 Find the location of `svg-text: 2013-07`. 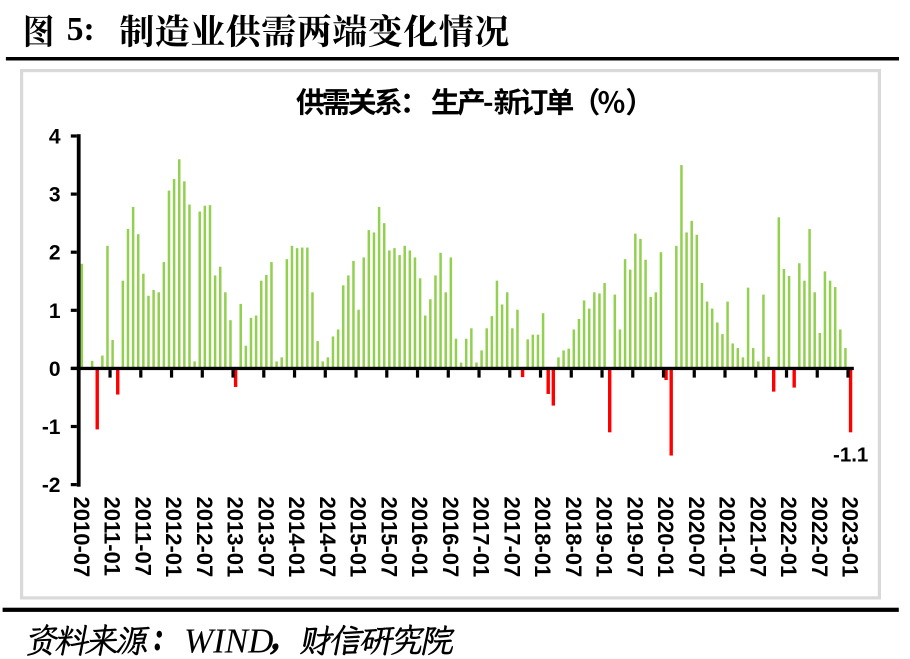

svg-text: 2013-07 is located at coordinates (265, 537).